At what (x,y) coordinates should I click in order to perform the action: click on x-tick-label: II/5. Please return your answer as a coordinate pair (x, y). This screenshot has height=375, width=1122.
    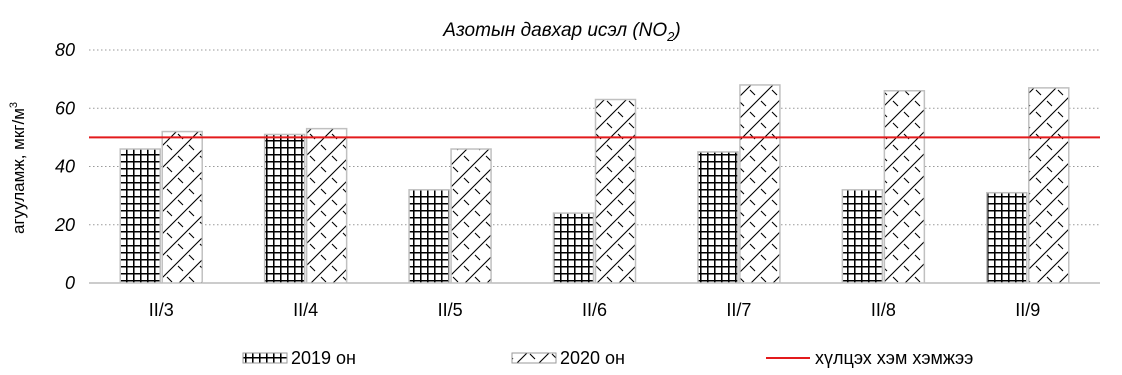
    Looking at the image, I should click on (450, 310).